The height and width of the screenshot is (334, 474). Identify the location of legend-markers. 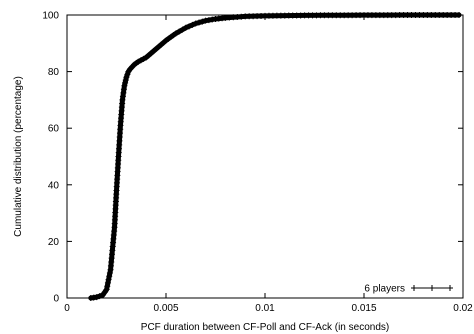
(432, 288).